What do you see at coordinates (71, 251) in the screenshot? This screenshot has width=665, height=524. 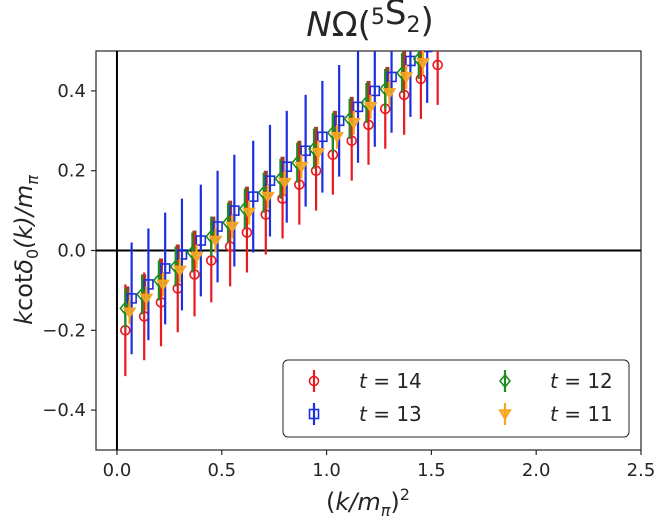 I see `y-tick-label: 0.0` at bounding box center [71, 251].